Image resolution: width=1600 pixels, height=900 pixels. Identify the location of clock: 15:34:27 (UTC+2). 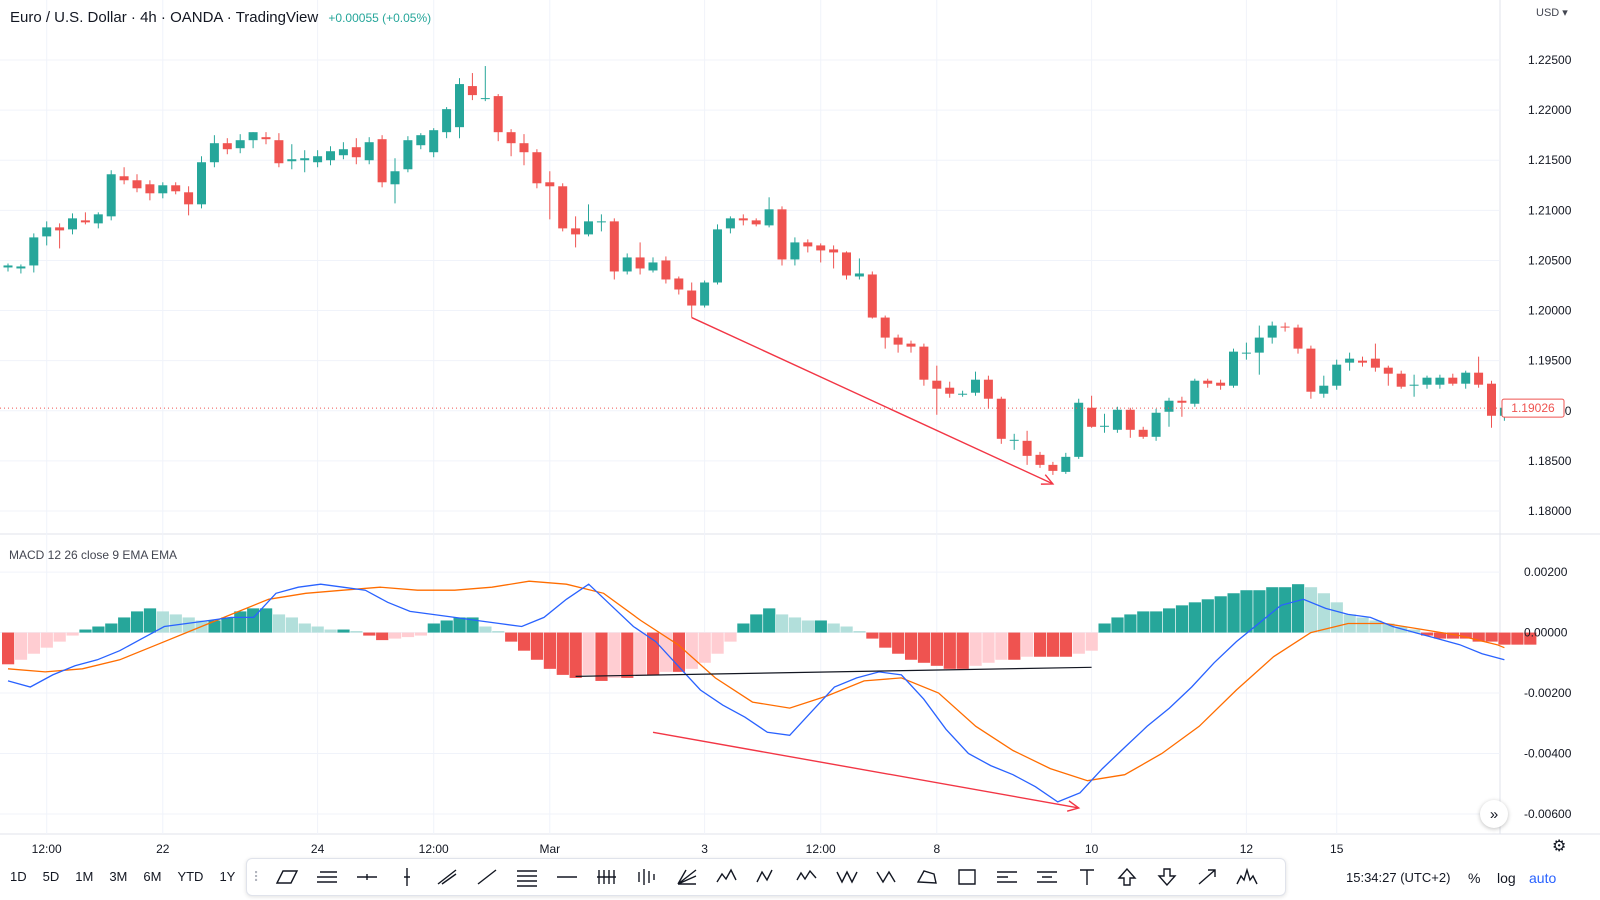
(1398, 877).